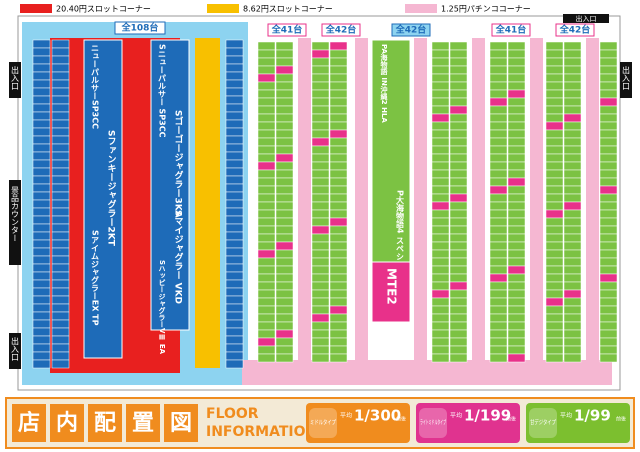  I want to click on section-header, so click(341, 30).